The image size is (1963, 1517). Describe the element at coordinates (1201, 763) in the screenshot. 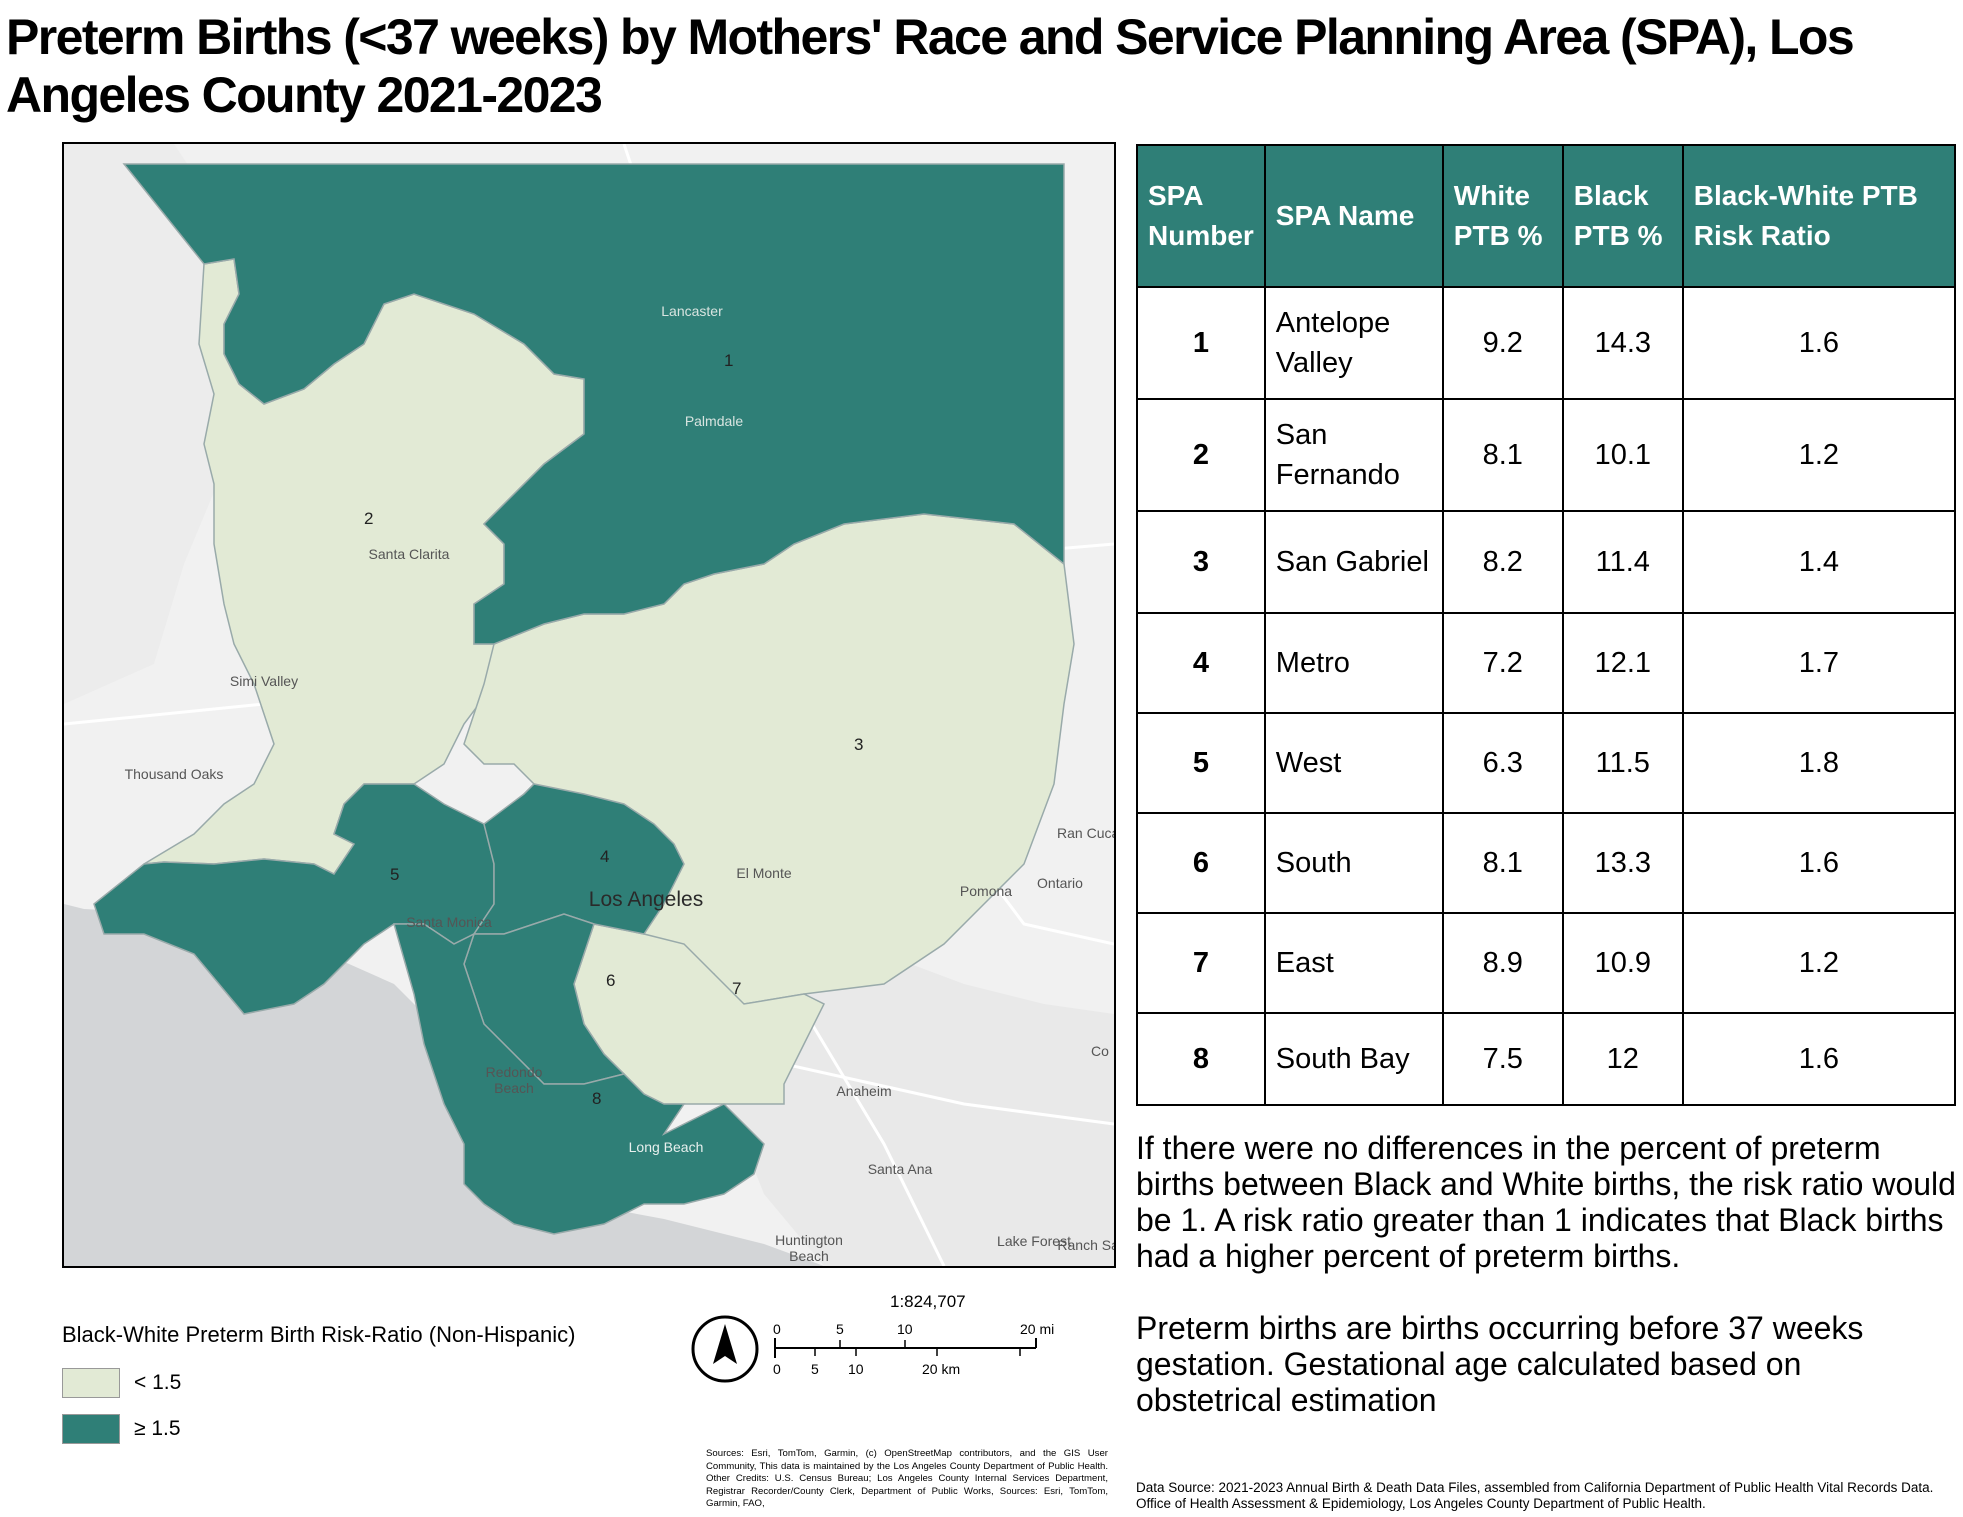

I see `cell-spa-number: 5` at that location.